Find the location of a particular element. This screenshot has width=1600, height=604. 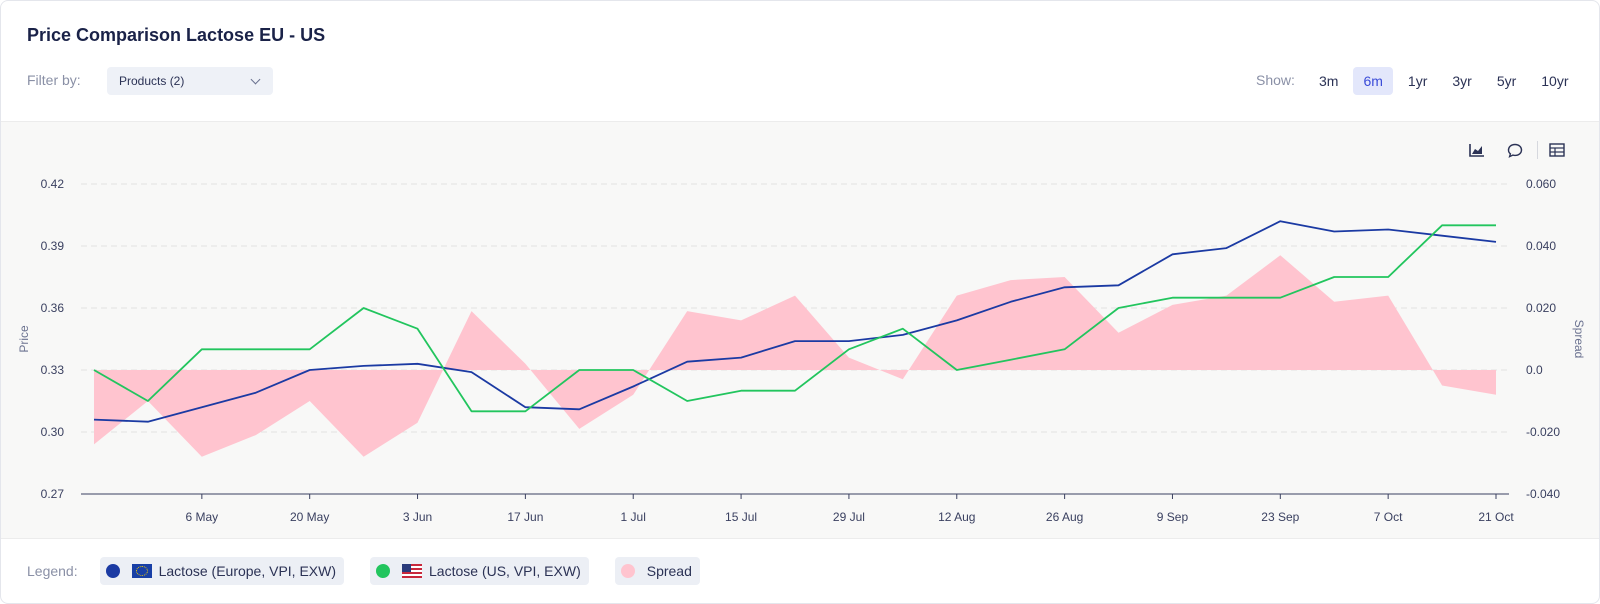

x-tick-label: 3 Jun is located at coordinates (417, 517).